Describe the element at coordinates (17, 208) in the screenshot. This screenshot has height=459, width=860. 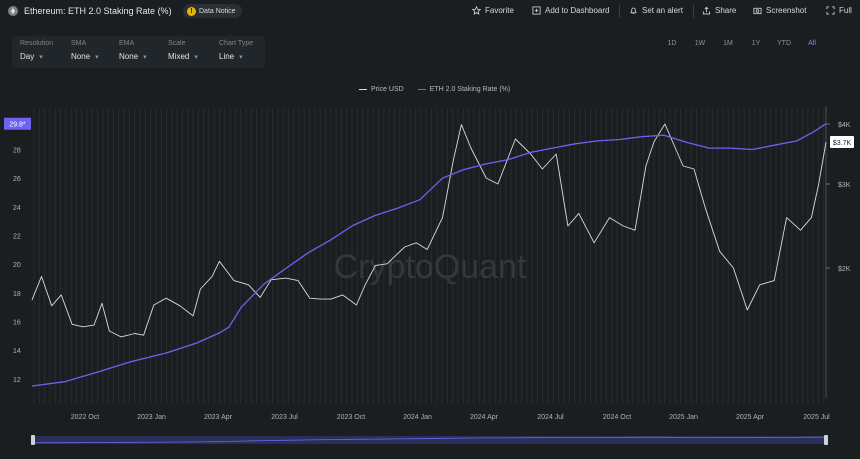
I see `y-left-tick-label: 24` at that location.